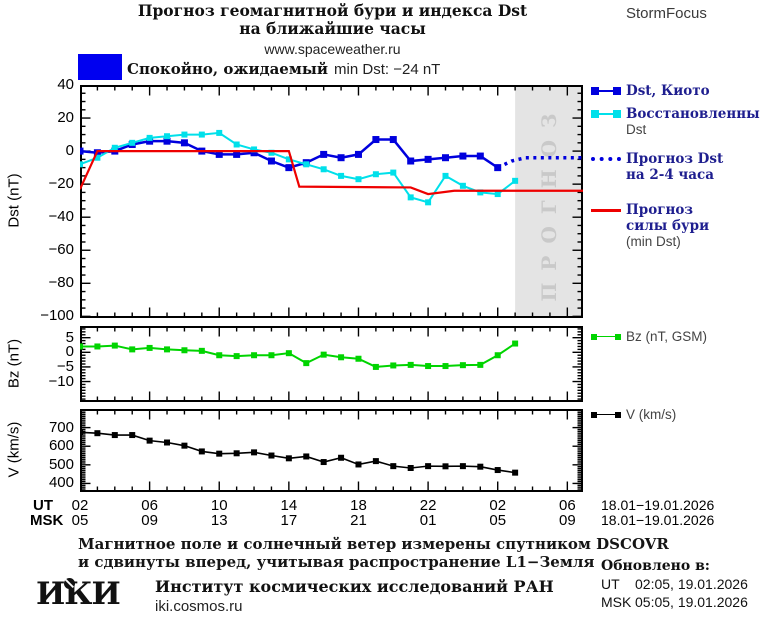 The height and width of the screenshot is (620, 760). I want to click on page-title-line2: на ближайшие часы, so click(332, 28).